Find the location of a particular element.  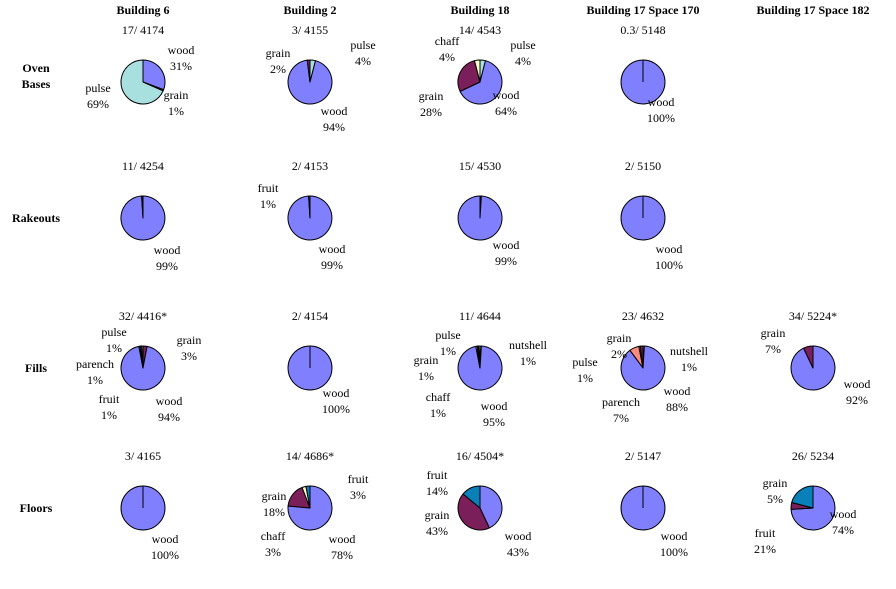

column-header-building-17-space-170: Building 17 Space 170 is located at coordinates (642, 10).